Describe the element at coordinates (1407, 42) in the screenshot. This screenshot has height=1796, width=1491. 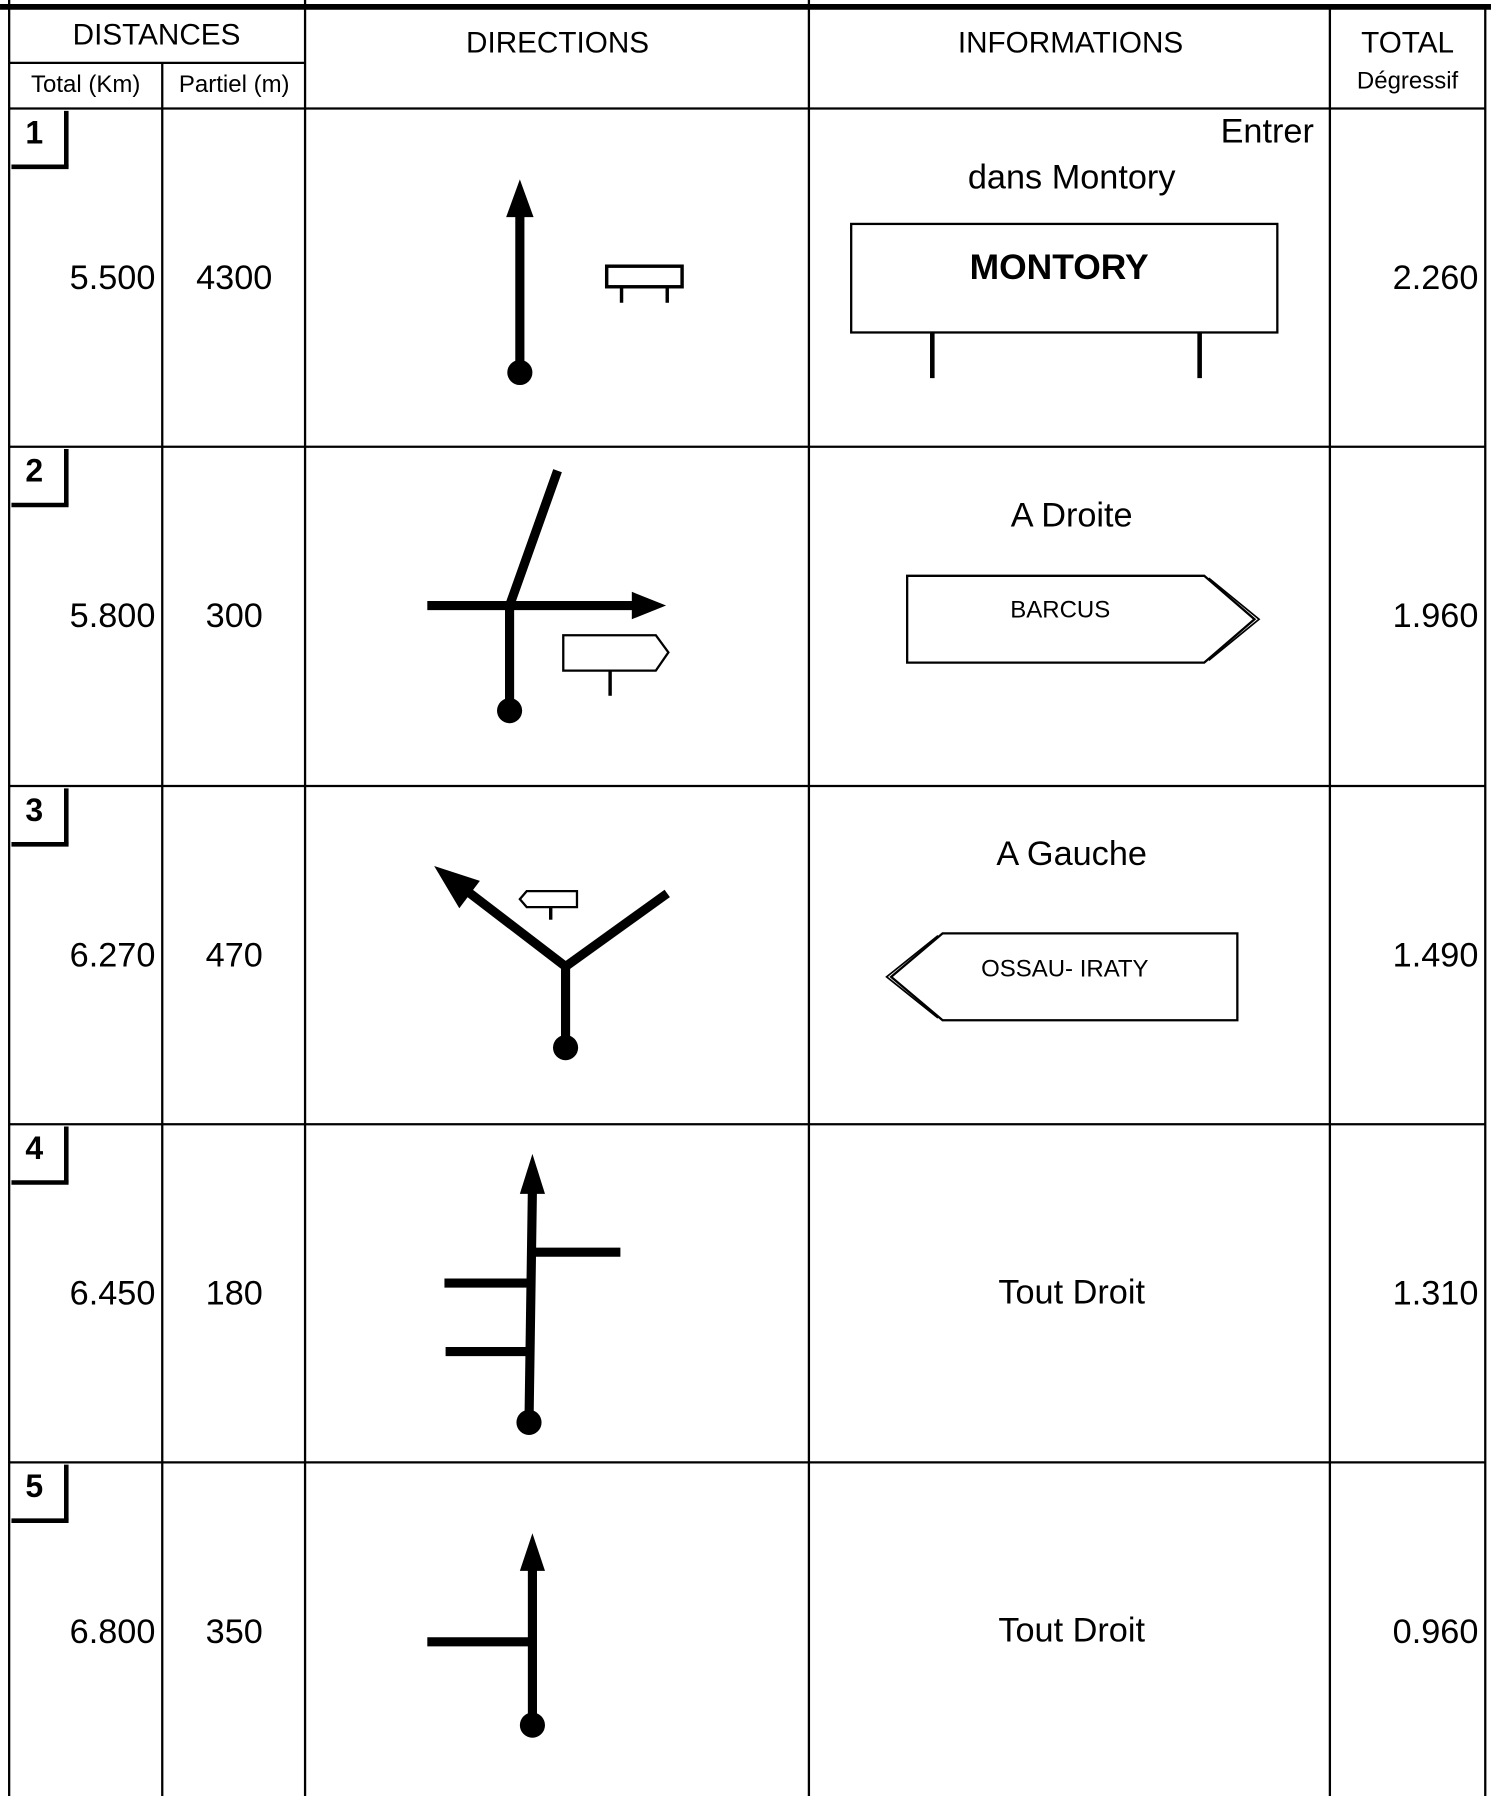
I see `header-total: TOTAL` at that location.